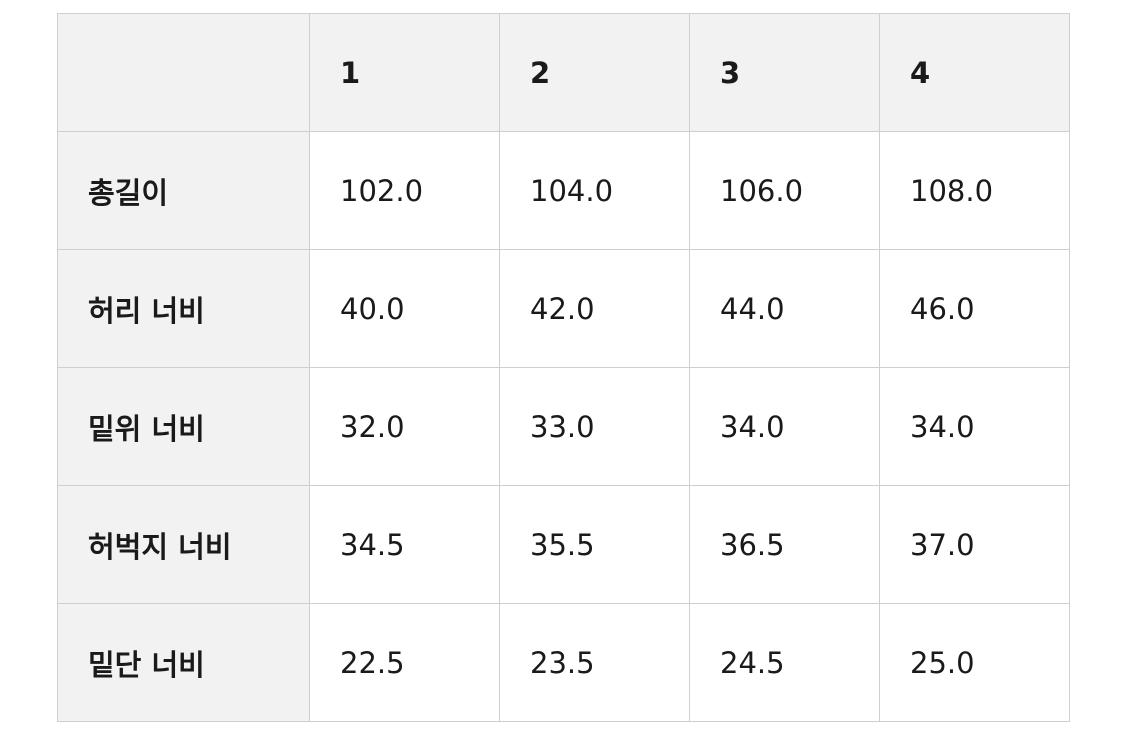 The image size is (1125, 729). Describe the element at coordinates (183, 662) in the screenshot. I see `measurement-label: 밑단 너비` at that location.